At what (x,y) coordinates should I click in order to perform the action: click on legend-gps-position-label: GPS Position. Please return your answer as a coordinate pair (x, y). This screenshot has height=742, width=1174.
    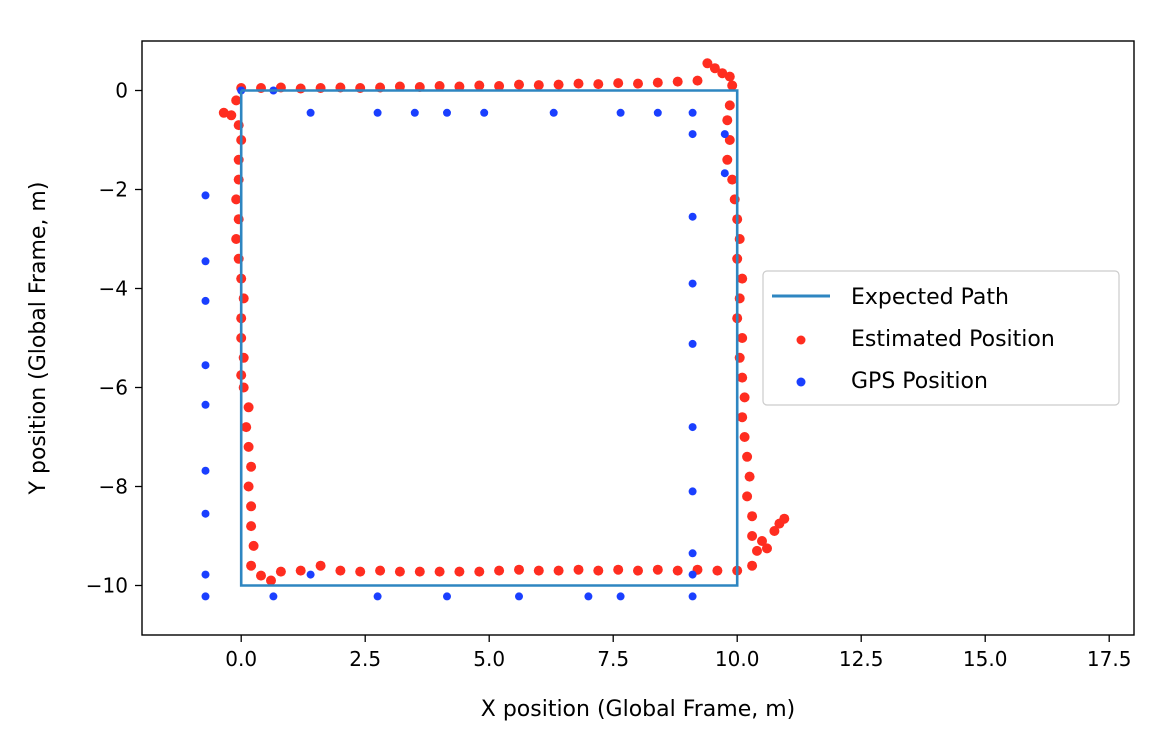
    Looking at the image, I should click on (919, 381).